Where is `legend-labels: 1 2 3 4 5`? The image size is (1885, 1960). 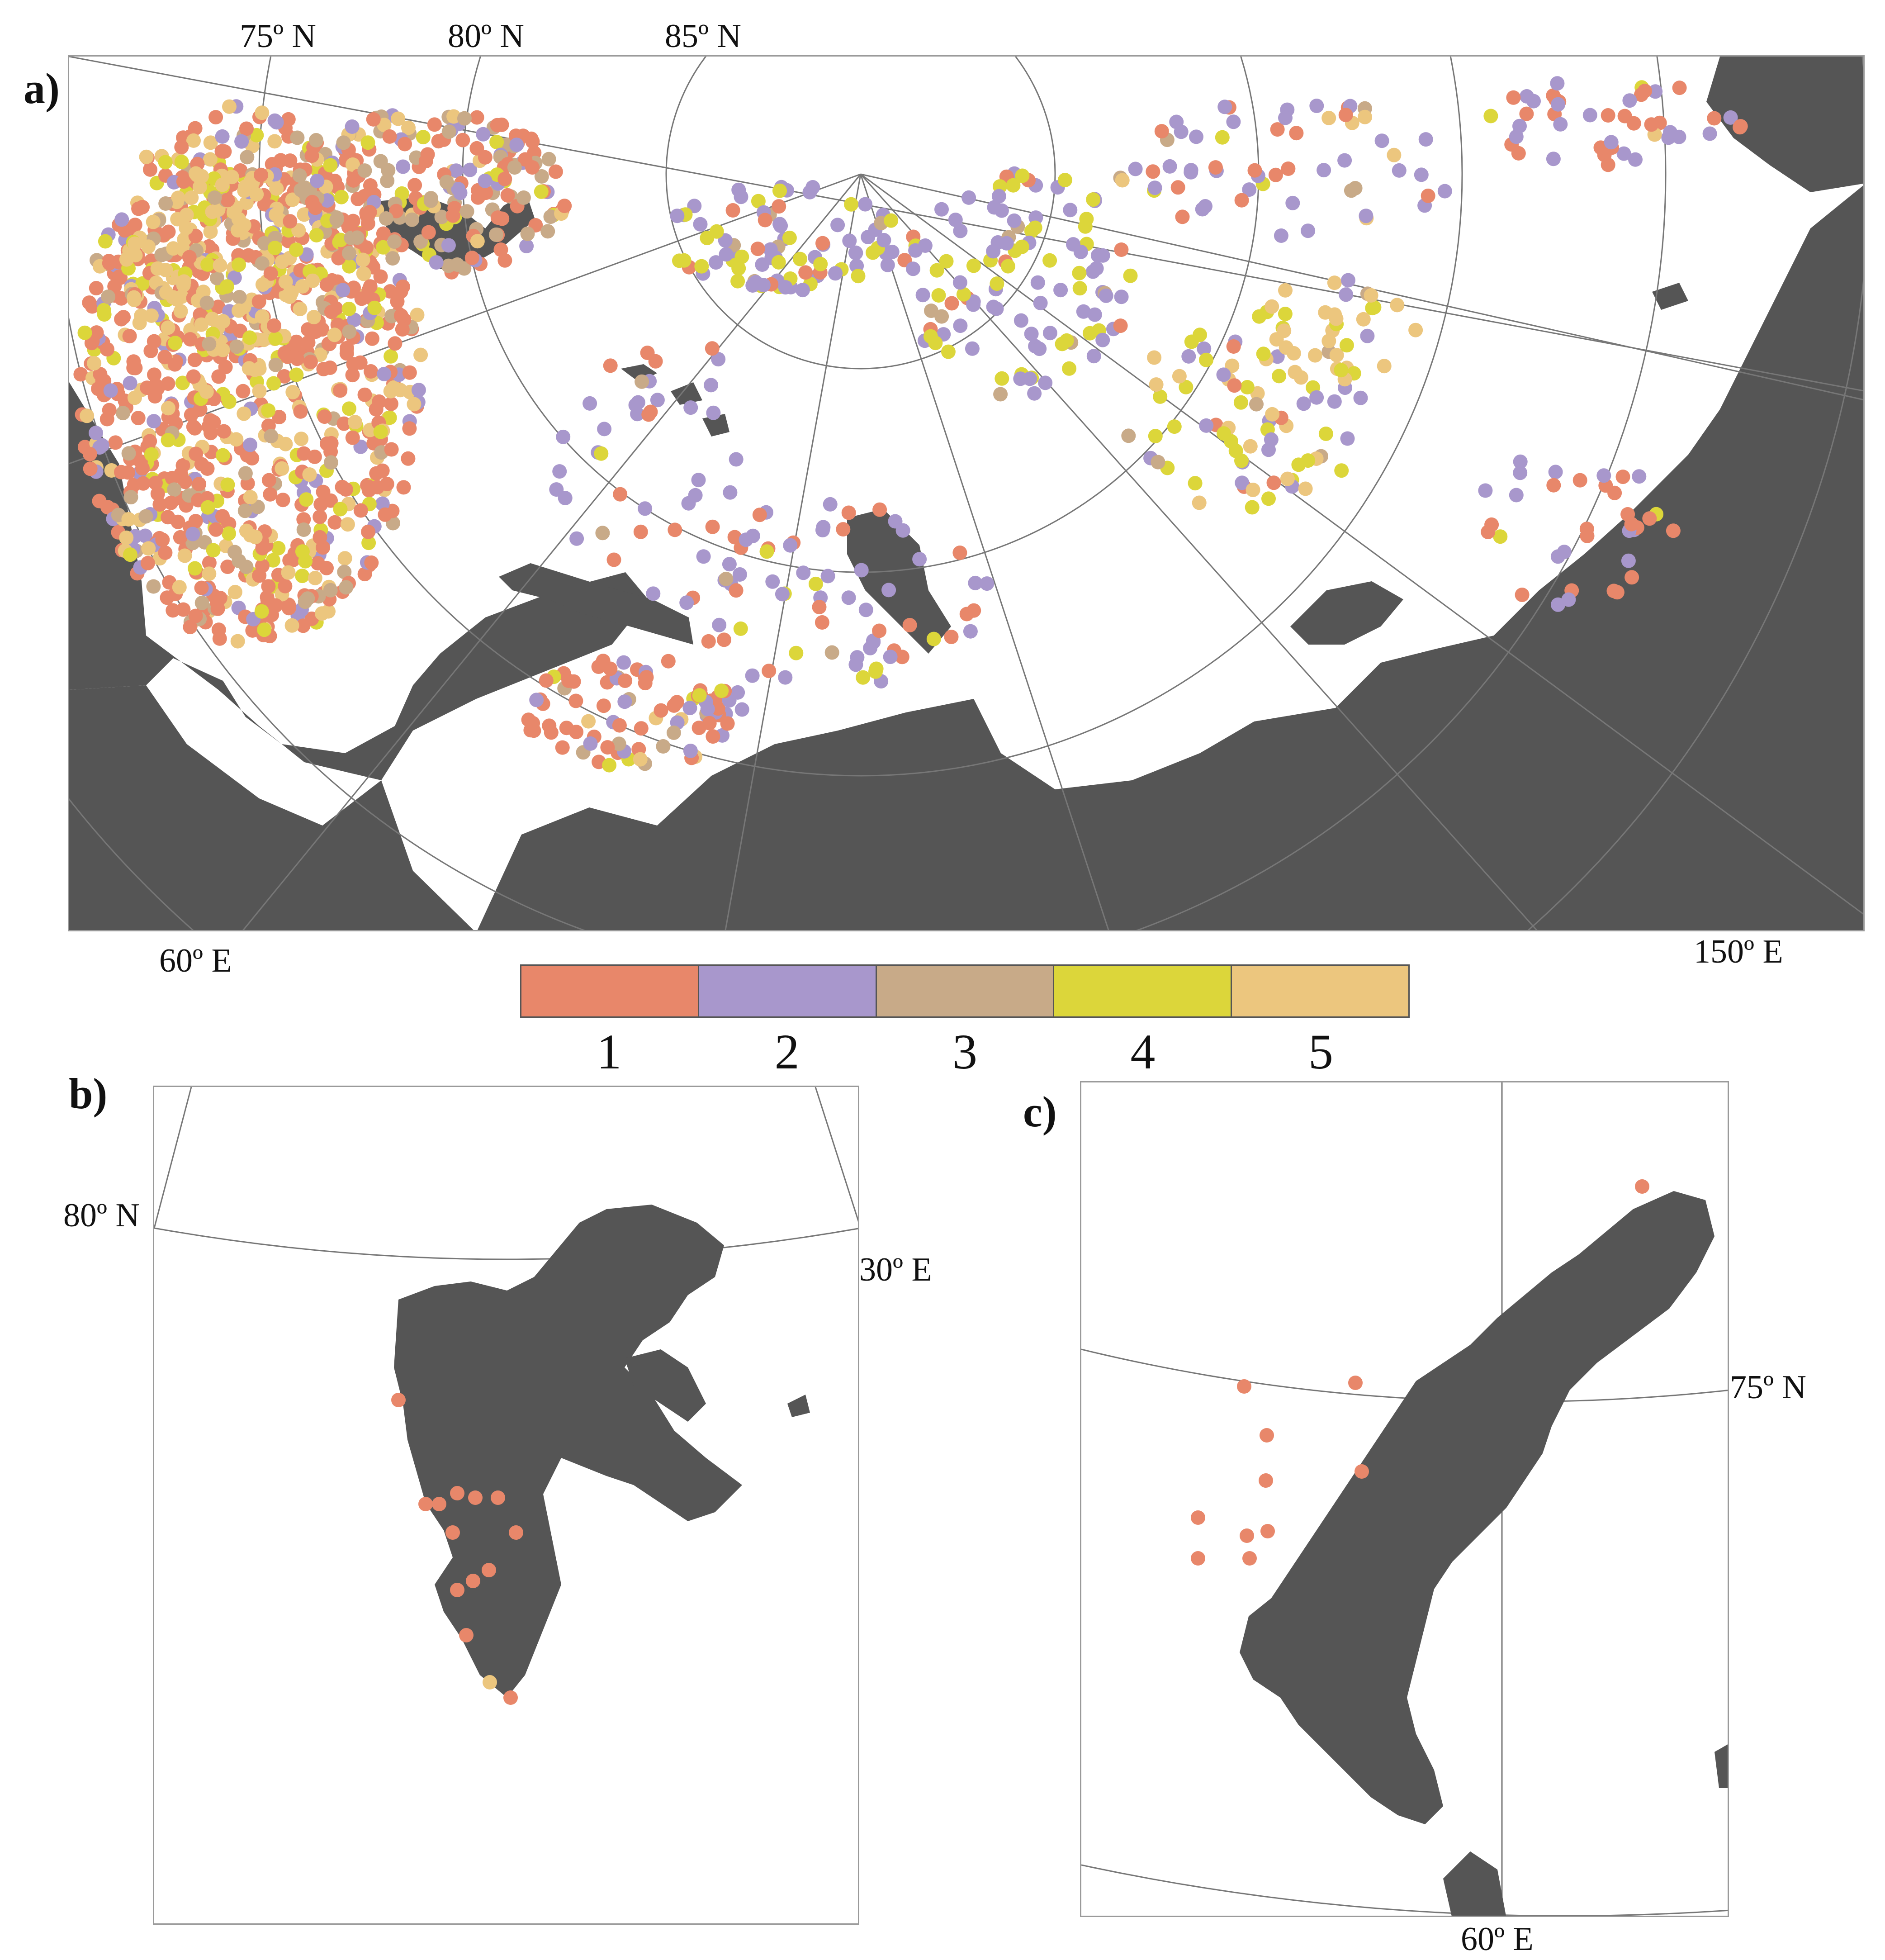 legend-labels: 1 2 3 4 5 is located at coordinates (965, 1052).